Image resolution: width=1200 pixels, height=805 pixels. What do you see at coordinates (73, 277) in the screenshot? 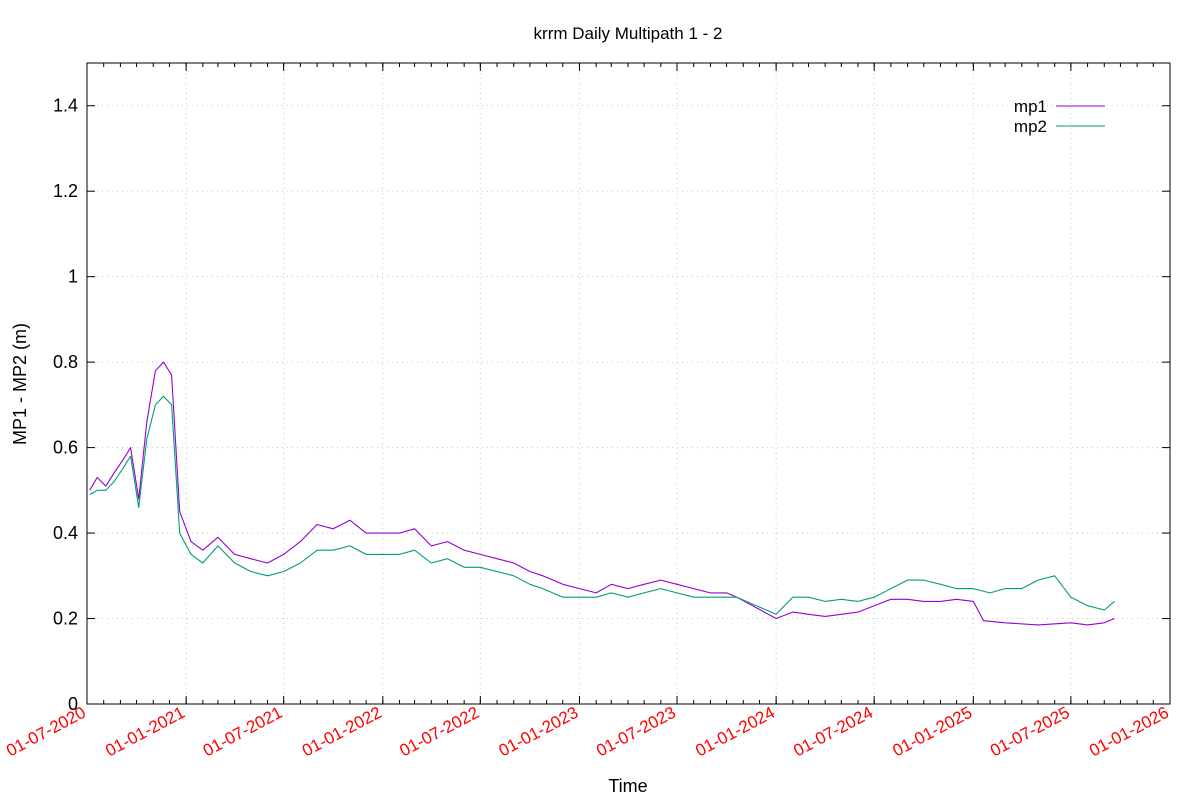
I see `y-tick-label: 1` at bounding box center [73, 277].